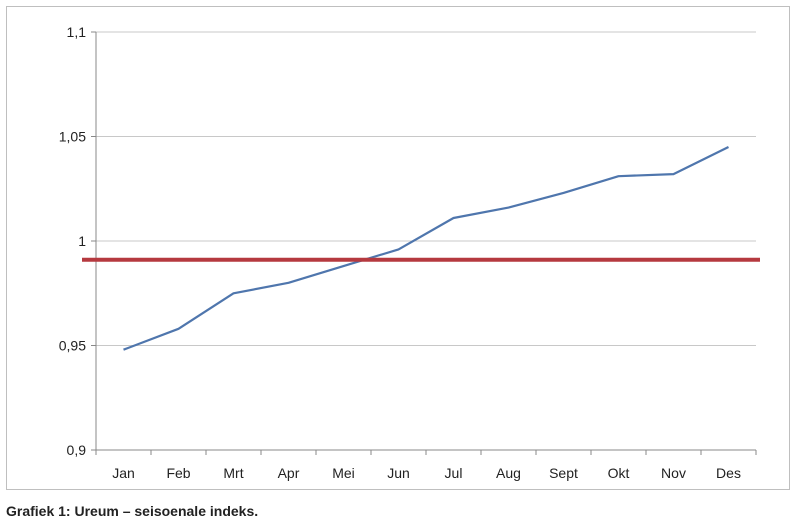 Image resolution: width=800 pixels, height=531 pixels. What do you see at coordinates (77, 32) in the screenshot?
I see `y-tick-label: 1,1` at bounding box center [77, 32].